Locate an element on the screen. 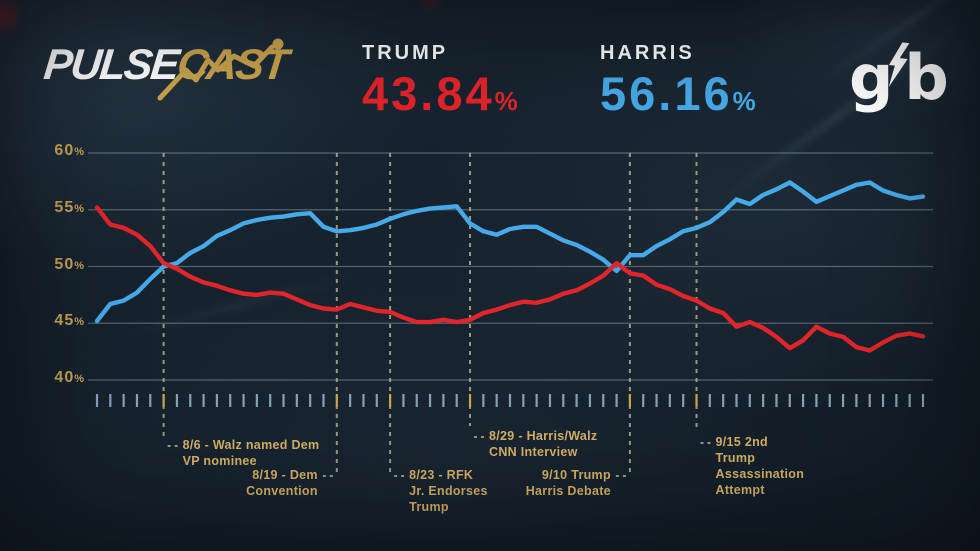  event-label: 8/29 - Harris/Walz CNN Interview is located at coordinates (543, 444).